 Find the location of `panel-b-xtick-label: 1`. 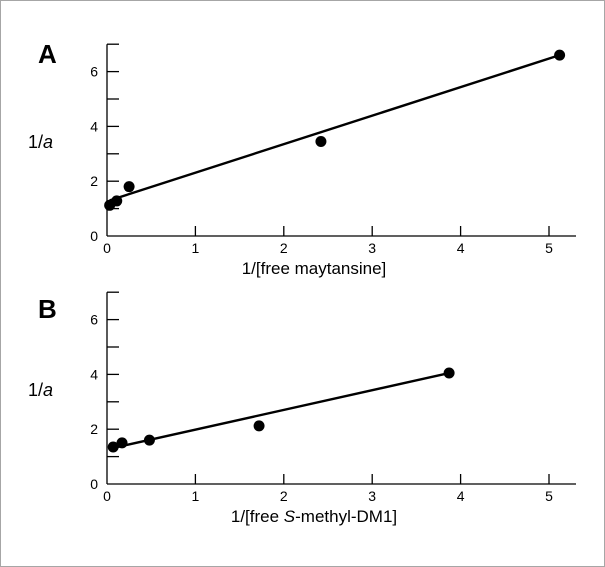

panel-b-xtick-label: 1 is located at coordinates (196, 496).